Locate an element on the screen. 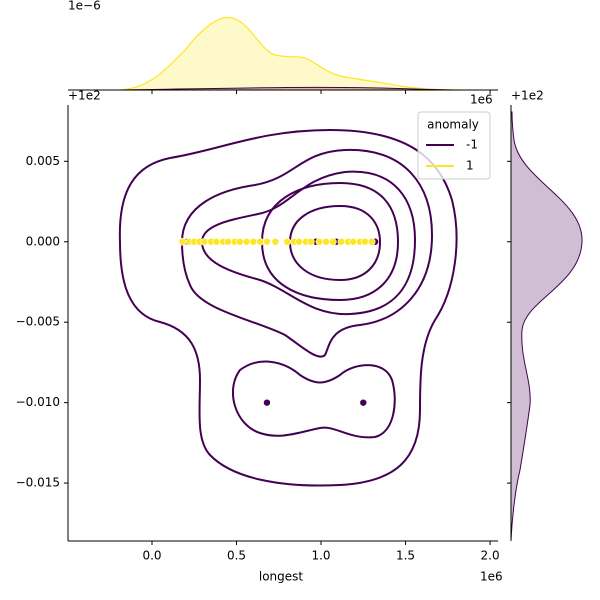 The height and width of the screenshot is (600, 600). top-x-offset: 1e6 is located at coordinates (481, 100).